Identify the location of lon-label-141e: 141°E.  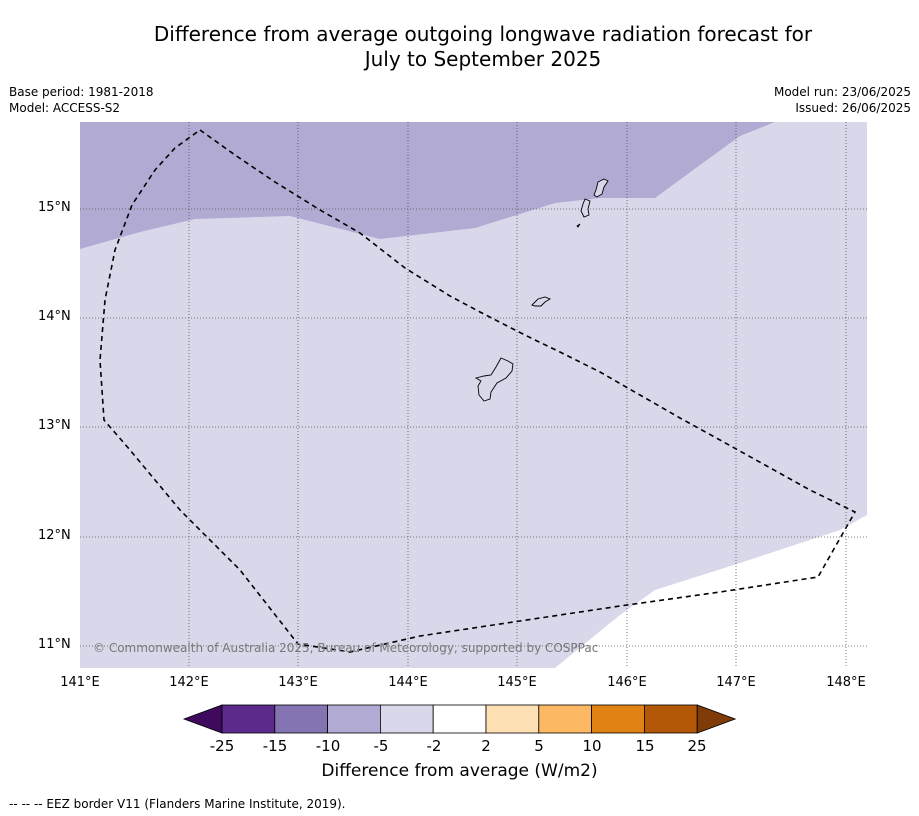
(80, 682).